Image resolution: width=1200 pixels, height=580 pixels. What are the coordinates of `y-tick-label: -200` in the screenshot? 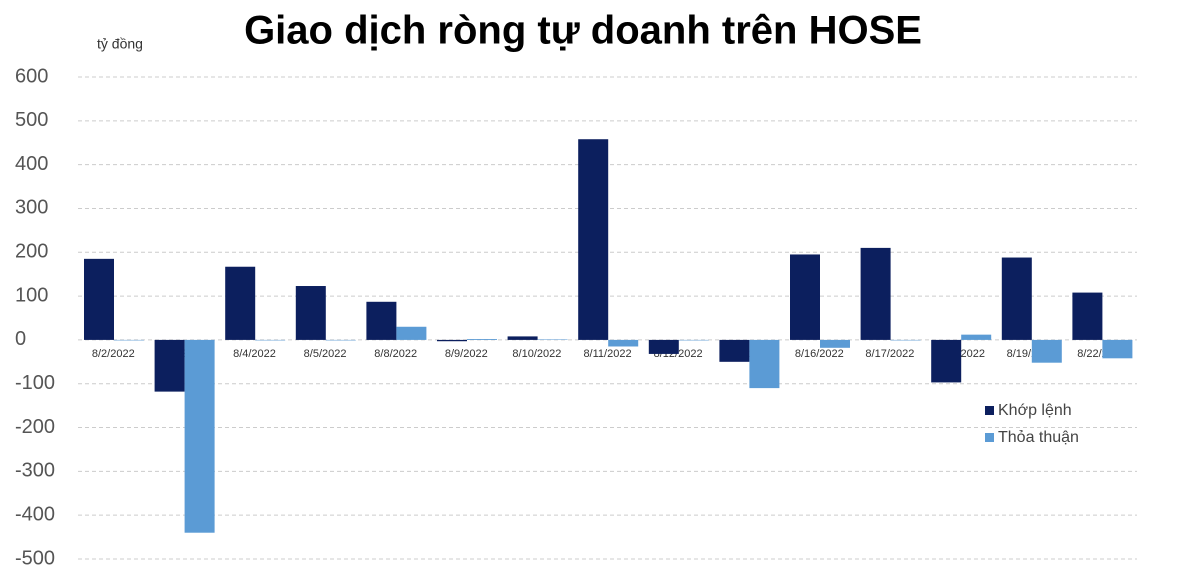 It's located at (35, 427).